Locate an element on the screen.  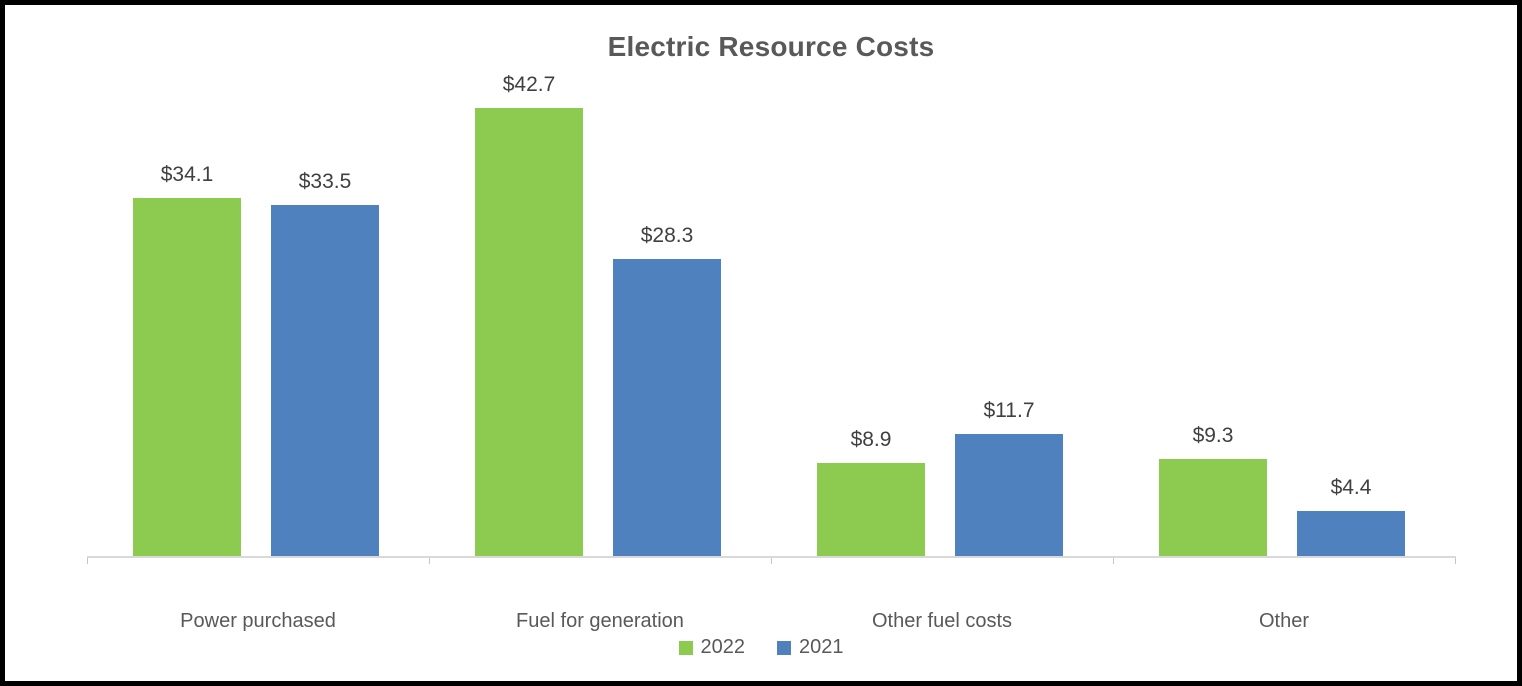
x-axis-line is located at coordinates (771, 557).